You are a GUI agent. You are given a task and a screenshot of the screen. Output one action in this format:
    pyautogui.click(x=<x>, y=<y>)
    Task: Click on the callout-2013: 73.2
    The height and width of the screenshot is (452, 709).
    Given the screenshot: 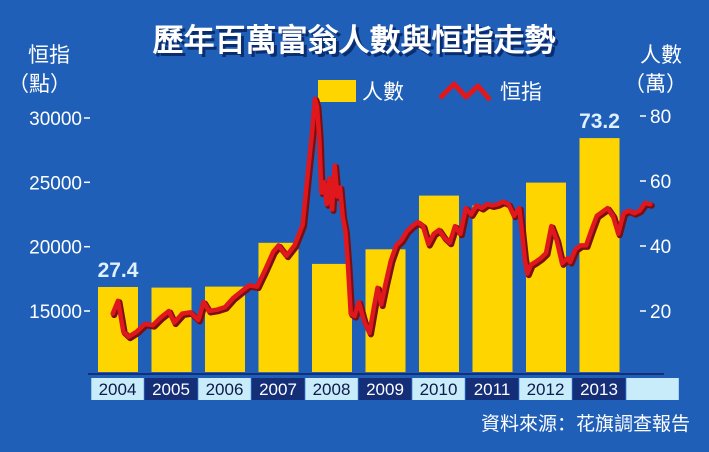 What is the action you would take?
    pyautogui.click(x=599, y=121)
    